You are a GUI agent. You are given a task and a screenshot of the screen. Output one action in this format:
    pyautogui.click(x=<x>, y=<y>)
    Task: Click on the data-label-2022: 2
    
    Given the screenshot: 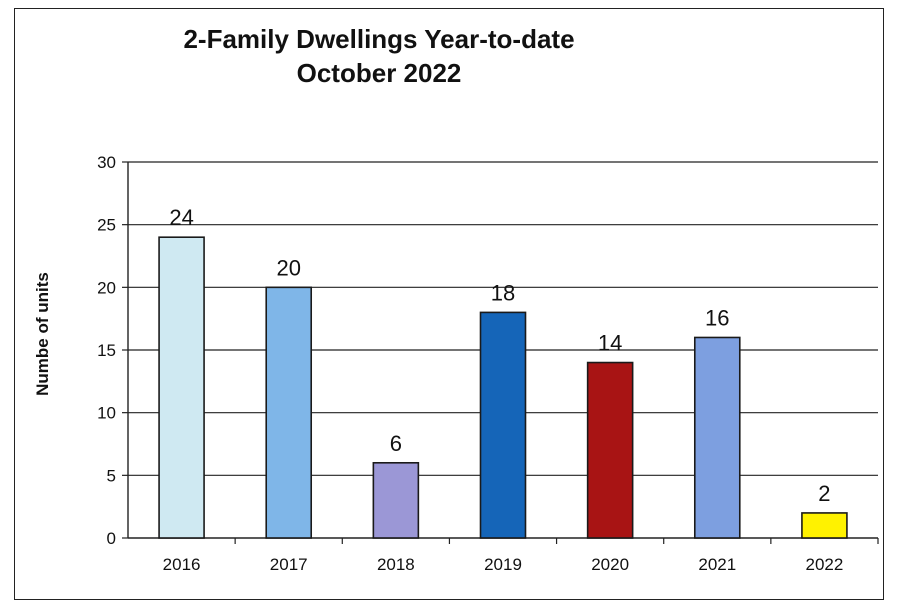 What is the action you would take?
    pyautogui.click(x=824, y=493)
    